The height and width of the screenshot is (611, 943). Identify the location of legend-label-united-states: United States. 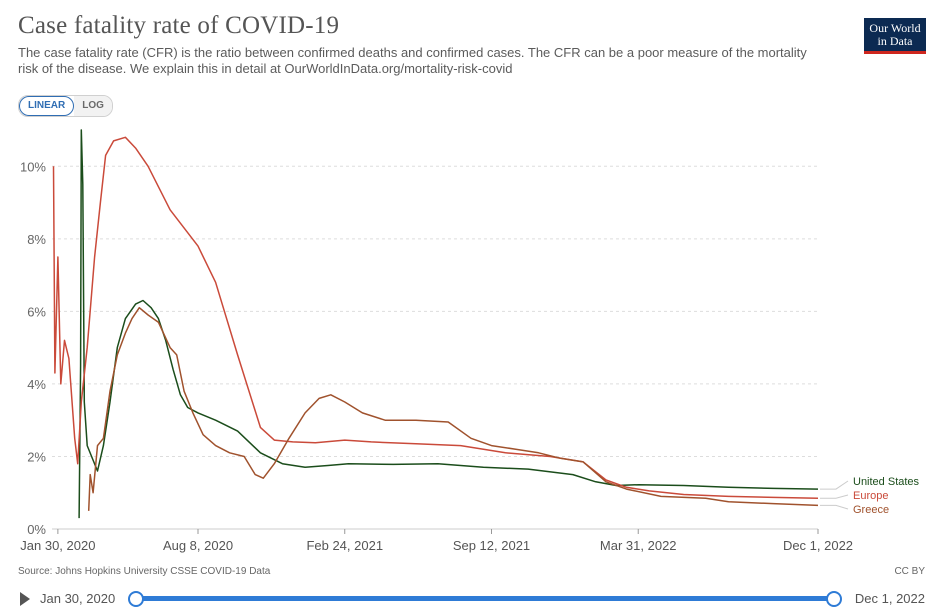
(886, 482).